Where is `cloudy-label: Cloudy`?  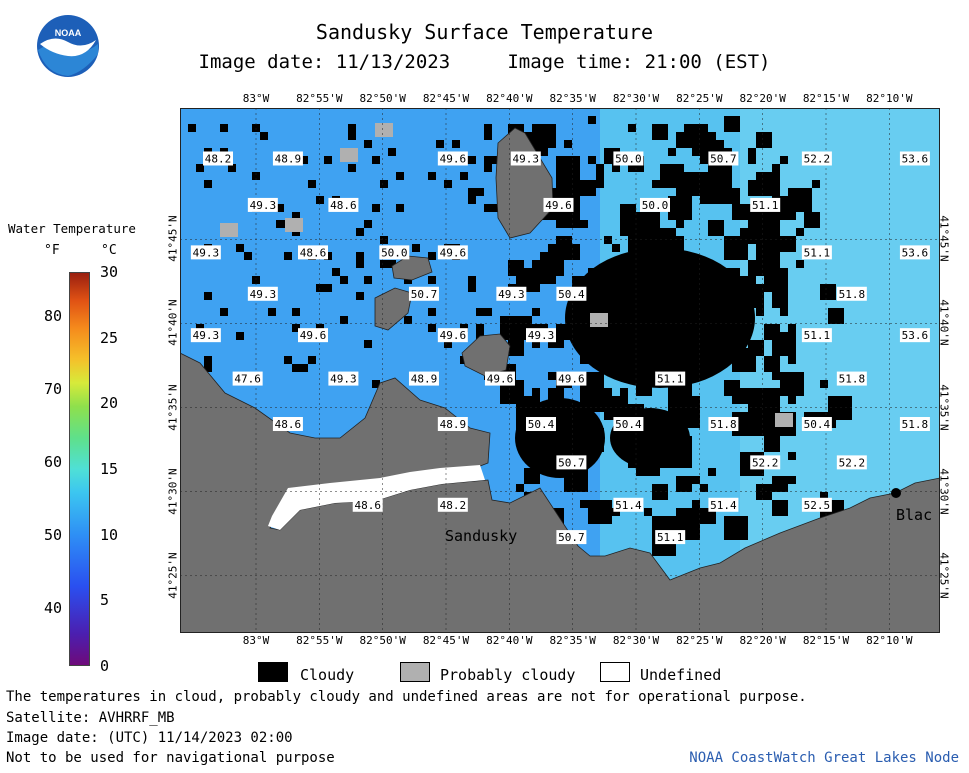 cloudy-label: Cloudy is located at coordinates (327, 675).